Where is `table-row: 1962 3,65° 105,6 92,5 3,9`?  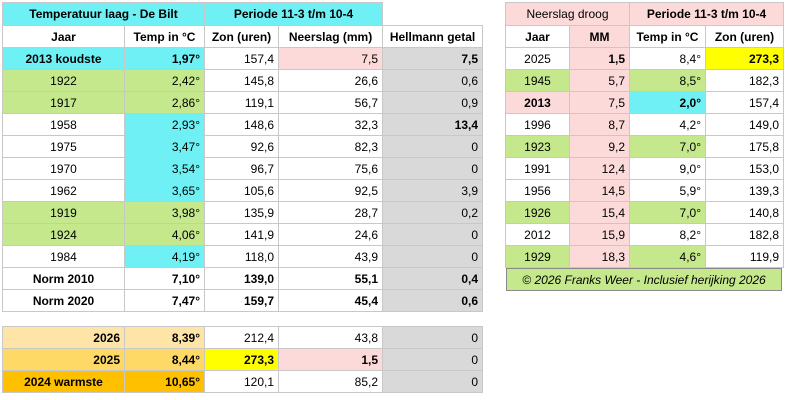
table-row: 1962 3,65° 105,6 92,5 3,9 is located at coordinates (243, 190).